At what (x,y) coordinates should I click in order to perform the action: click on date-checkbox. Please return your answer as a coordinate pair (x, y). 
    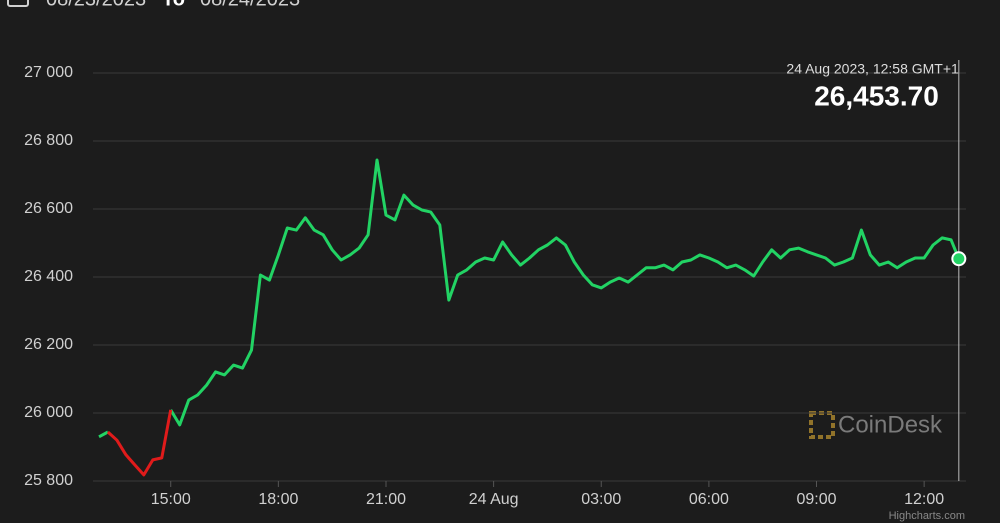
    Looking at the image, I should click on (18, 3).